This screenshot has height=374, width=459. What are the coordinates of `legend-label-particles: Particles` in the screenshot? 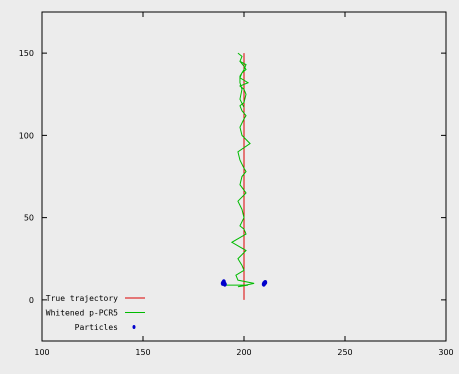 It's located at (97, 327).